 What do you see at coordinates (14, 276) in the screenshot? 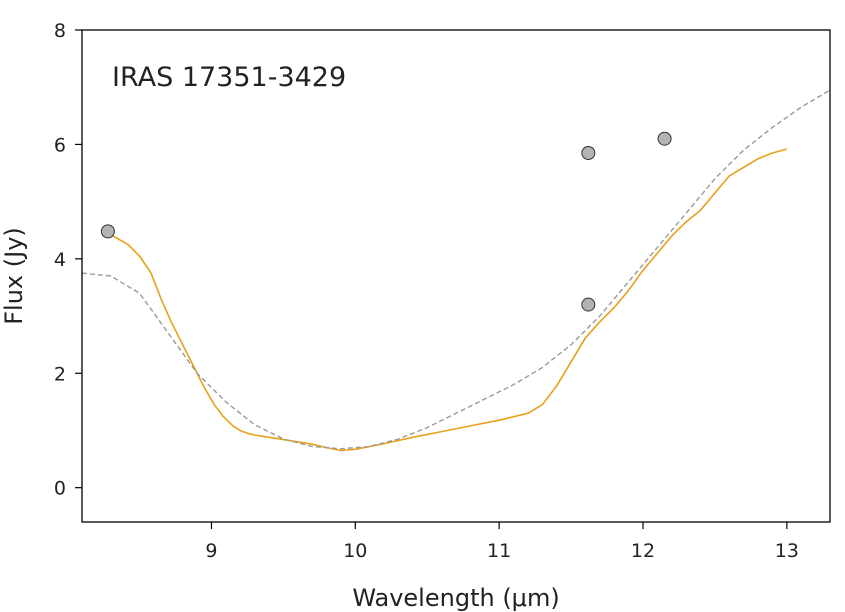
I see `y-axis-label: Flux (Jy)` at bounding box center [14, 276].